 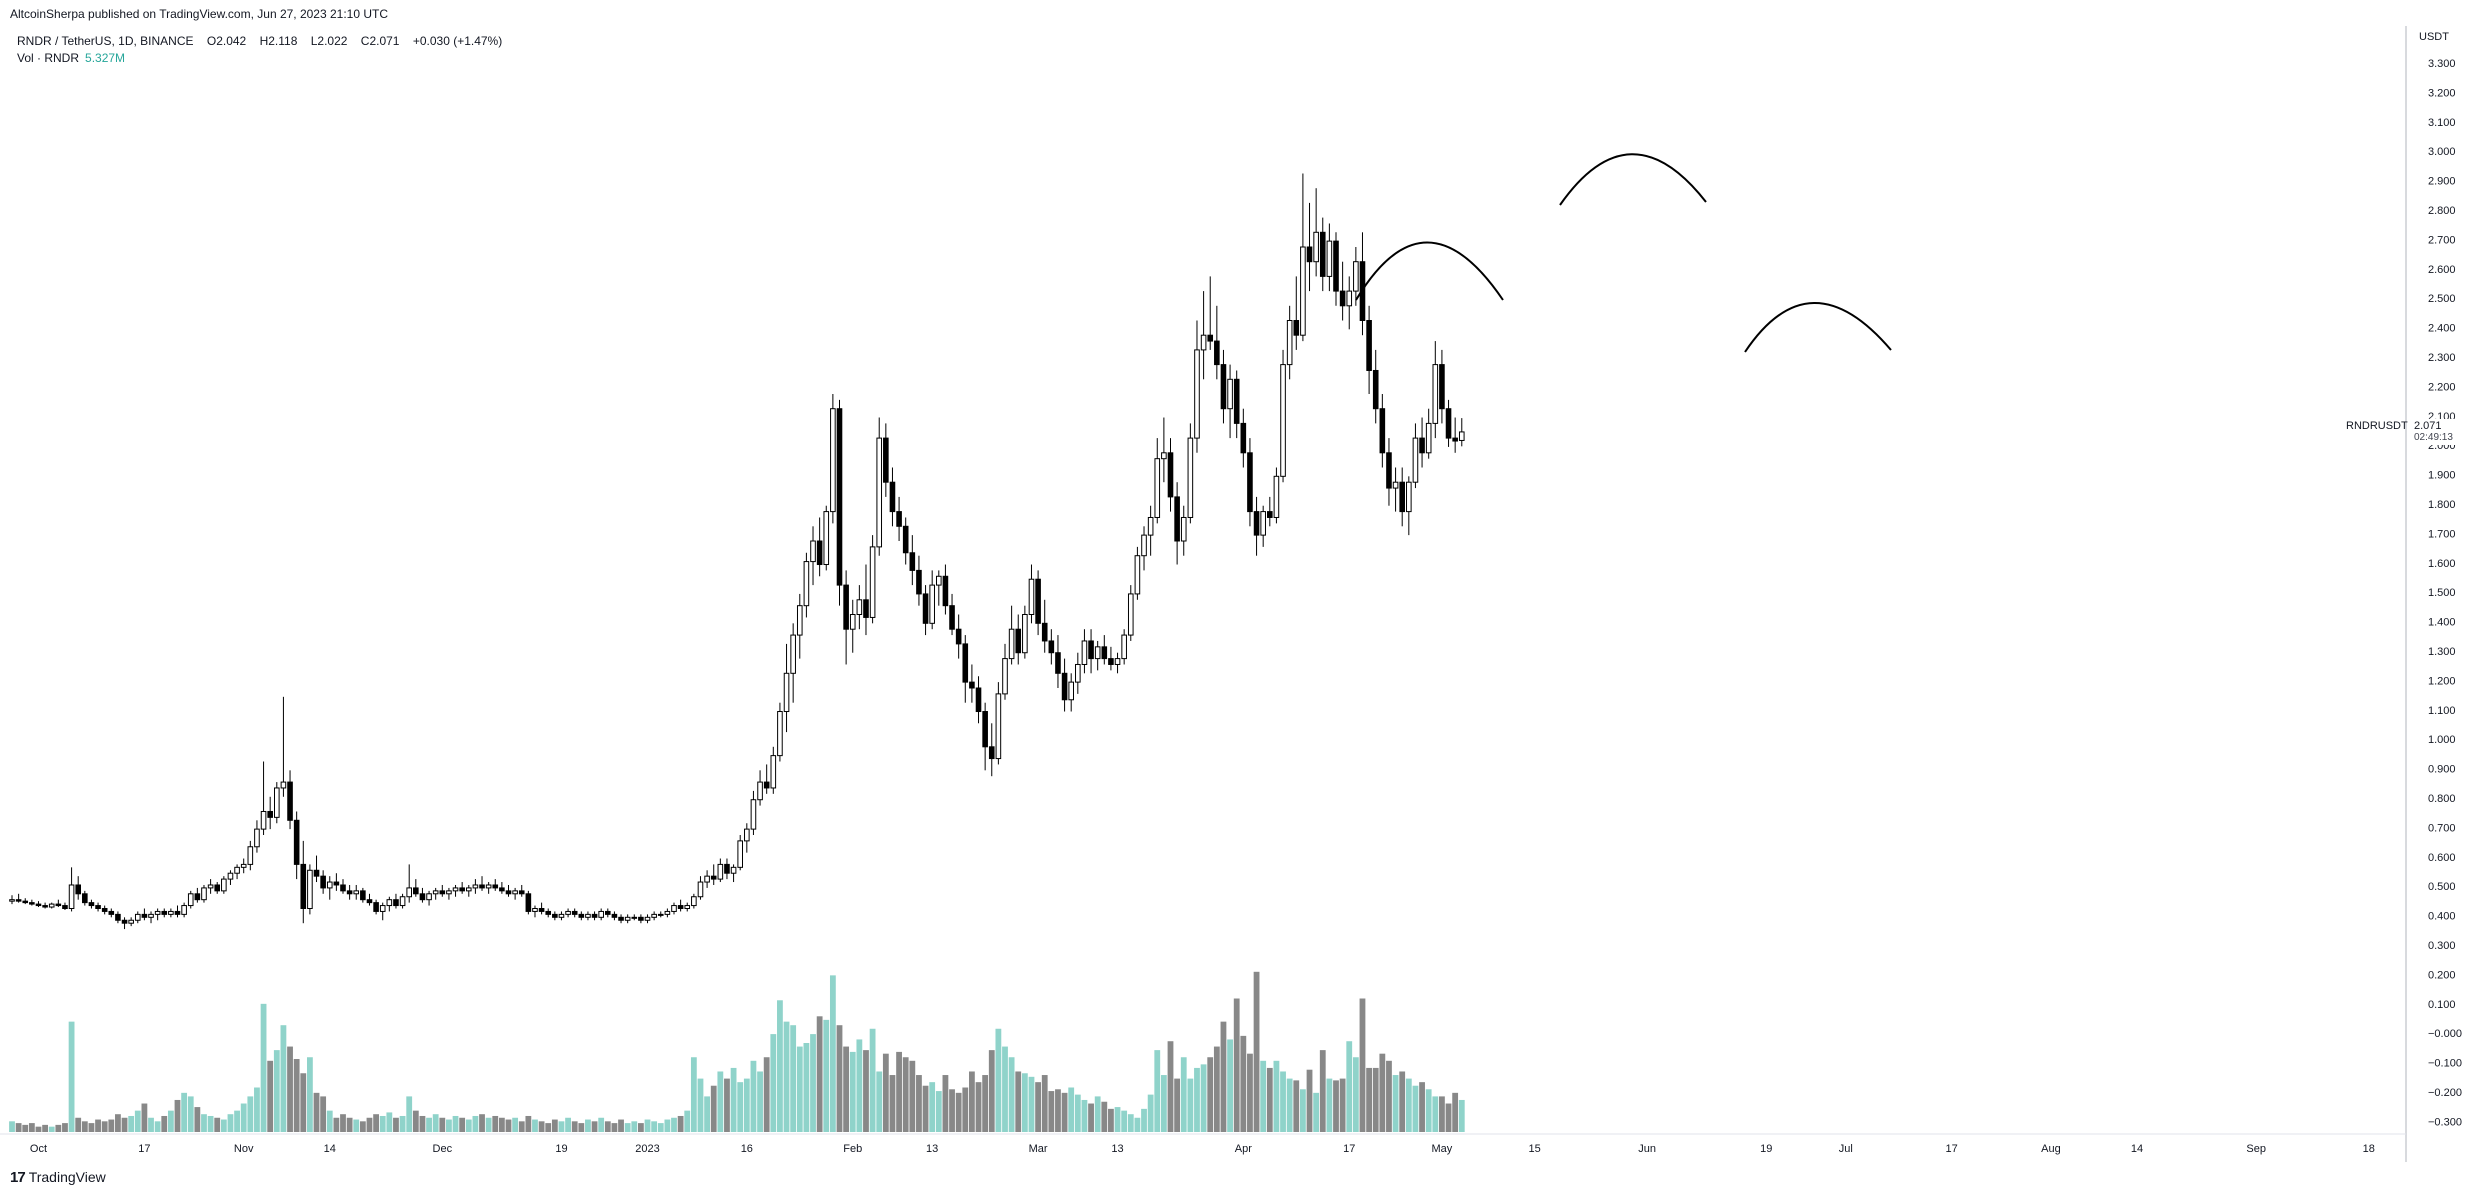 What do you see at coordinates (48, 58) in the screenshot?
I see `volume-label: Vol · RNDR` at bounding box center [48, 58].